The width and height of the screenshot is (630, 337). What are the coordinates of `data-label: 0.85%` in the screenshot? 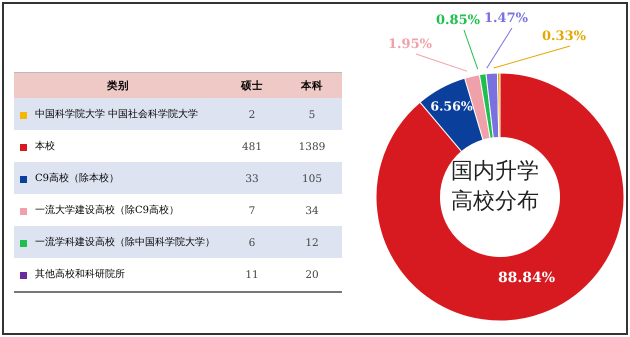 It's located at (458, 20).